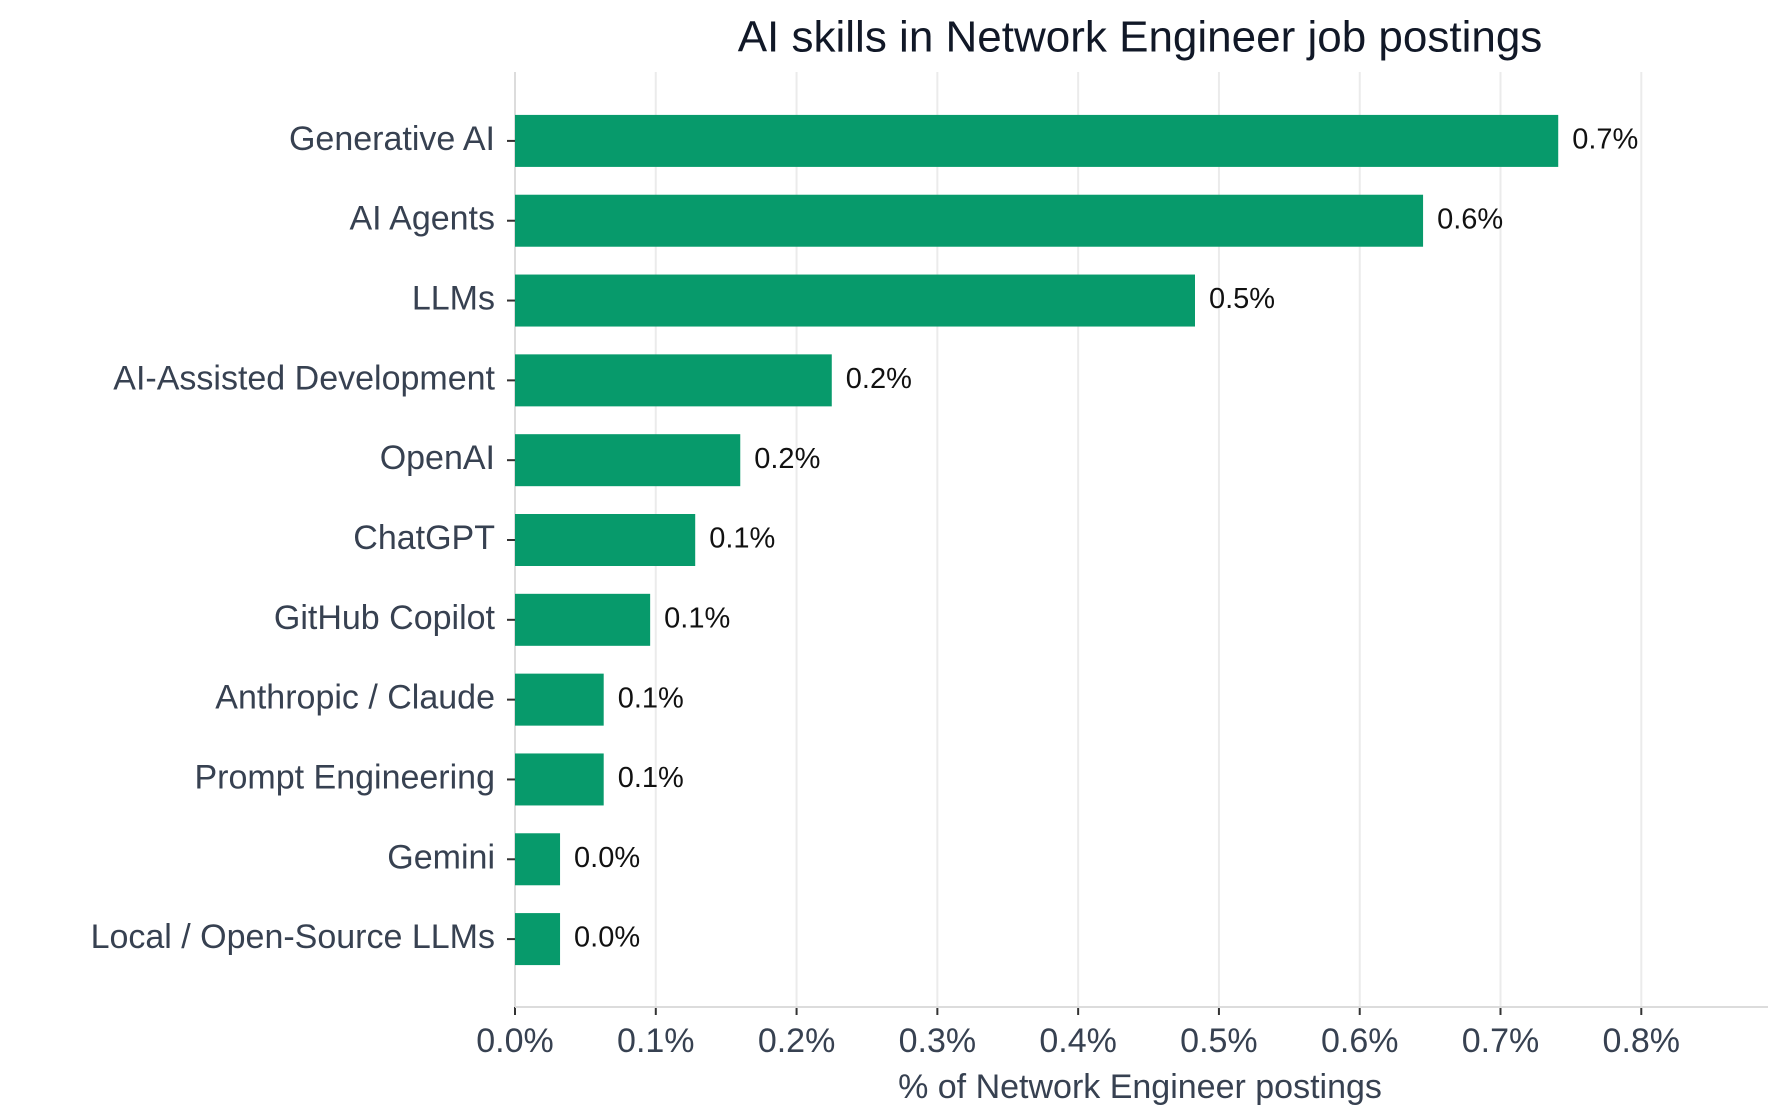 Image resolution: width=1769 pixels, height=1119 pixels. I want to click on y-tick-label: Anthropic / Claude, so click(355, 698).